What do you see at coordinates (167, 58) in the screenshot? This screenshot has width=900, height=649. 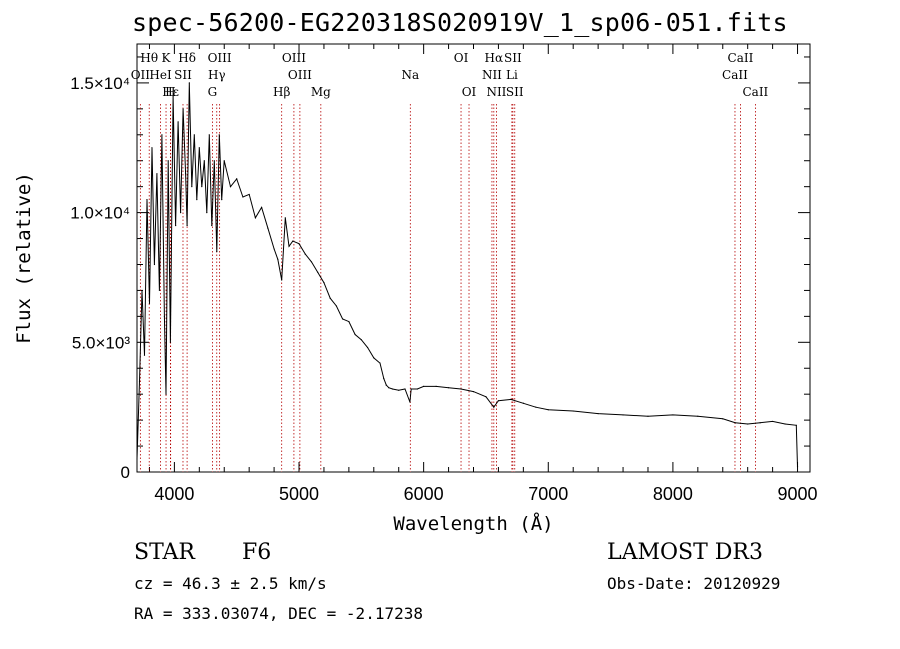 I see `spectral-line-label: K` at bounding box center [167, 58].